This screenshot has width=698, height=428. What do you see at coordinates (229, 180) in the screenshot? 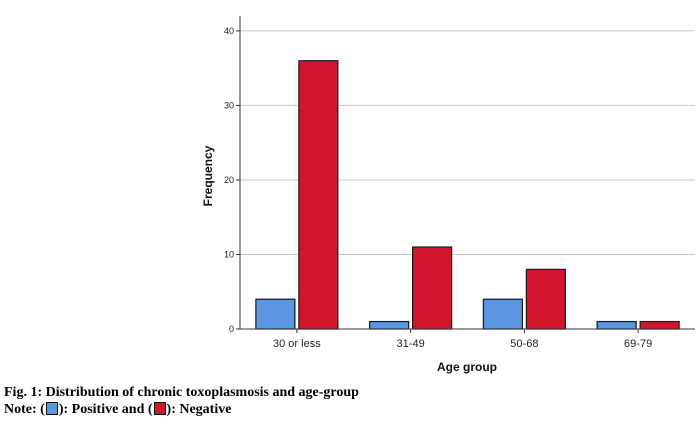
I see `y-tick-label: 20` at bounding box center [229, 180].